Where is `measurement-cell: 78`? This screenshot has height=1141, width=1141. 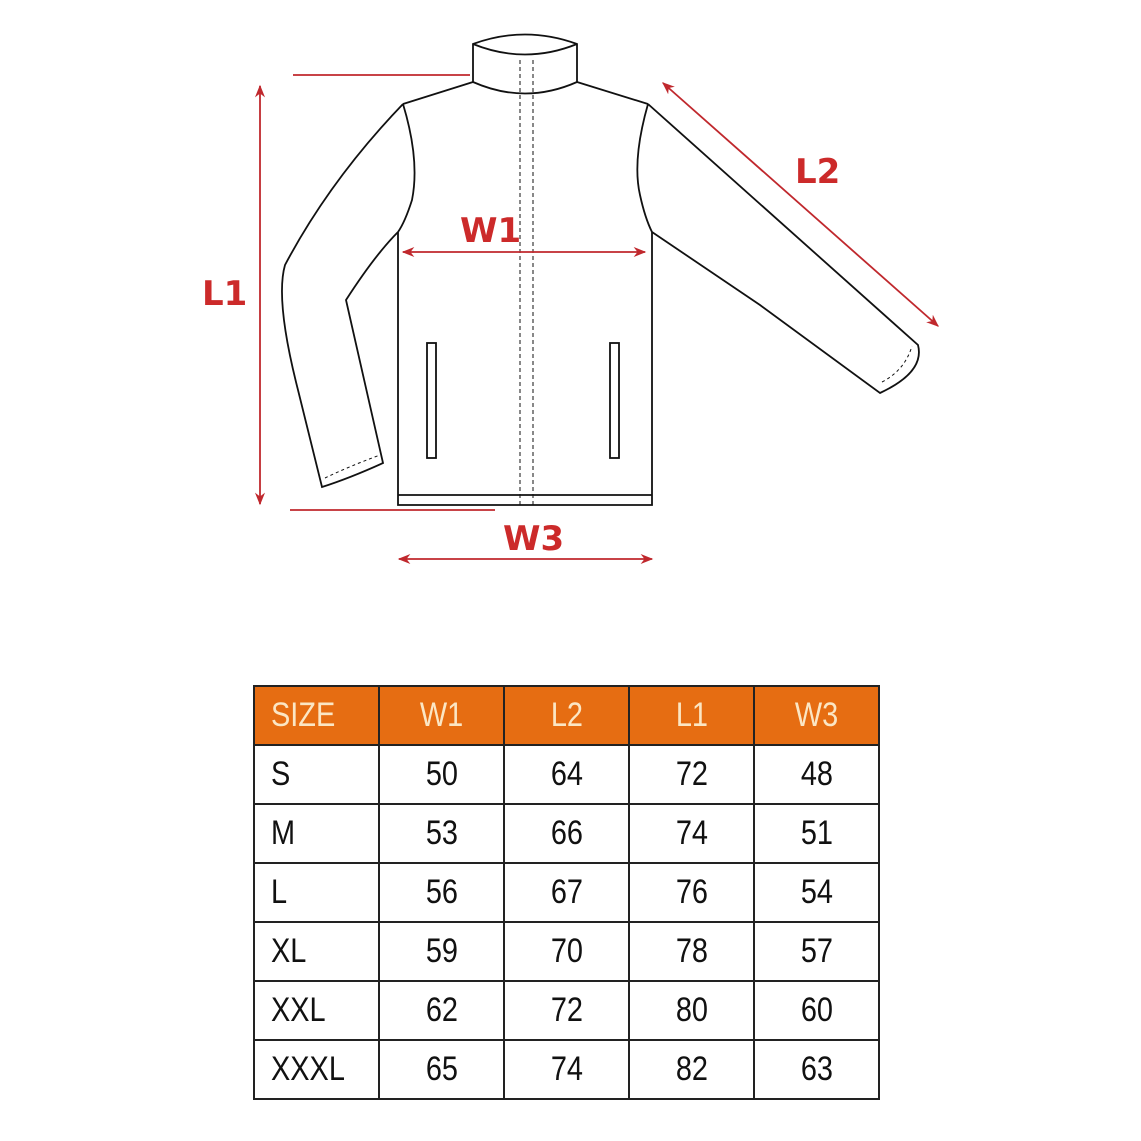
measurement-cell: 78 is located at coordinates (691, 951).